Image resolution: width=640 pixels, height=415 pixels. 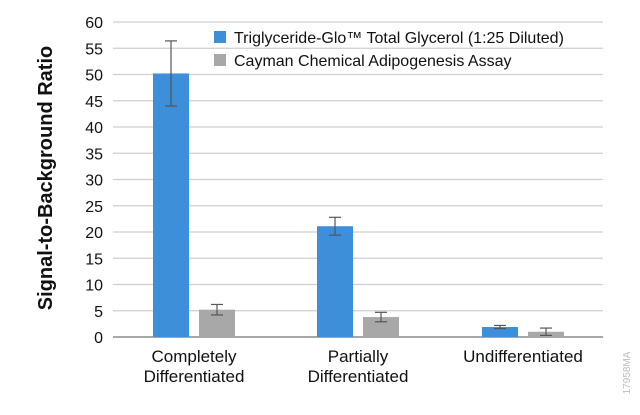 I want to click on y-tick-label: 30, so click(x=94, y=181).